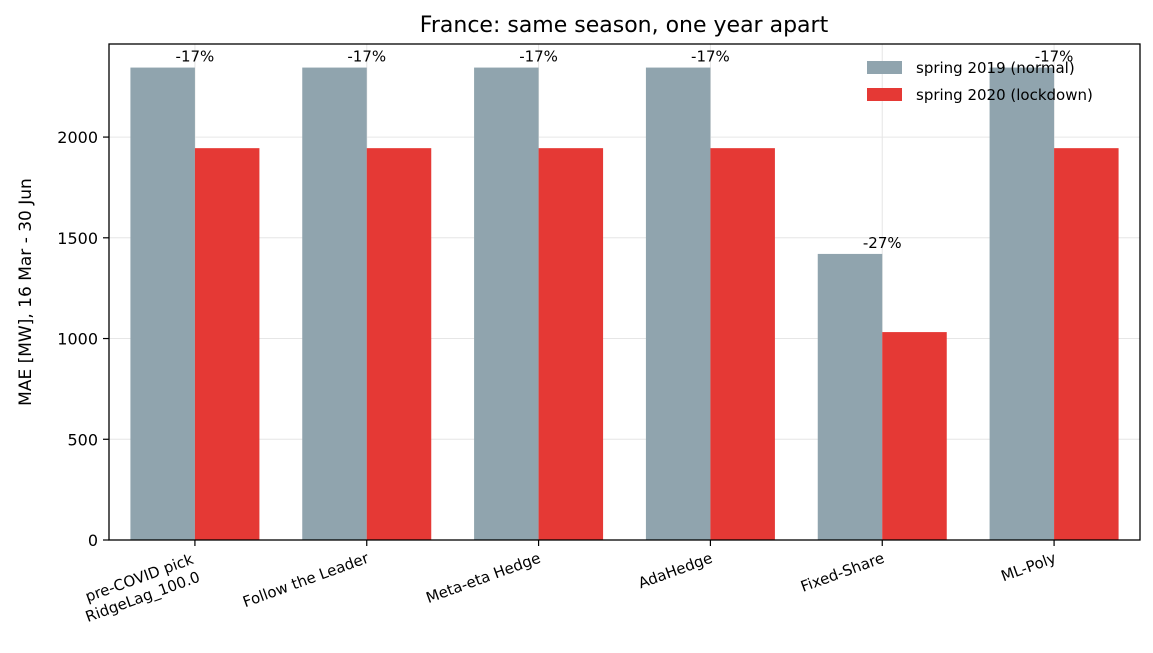 This screenshot has width=1153, height=653. Describe the element at coordinates (995, 68) in the screenshot. I see `legend-label: spring 2019 (normal)` at that location.